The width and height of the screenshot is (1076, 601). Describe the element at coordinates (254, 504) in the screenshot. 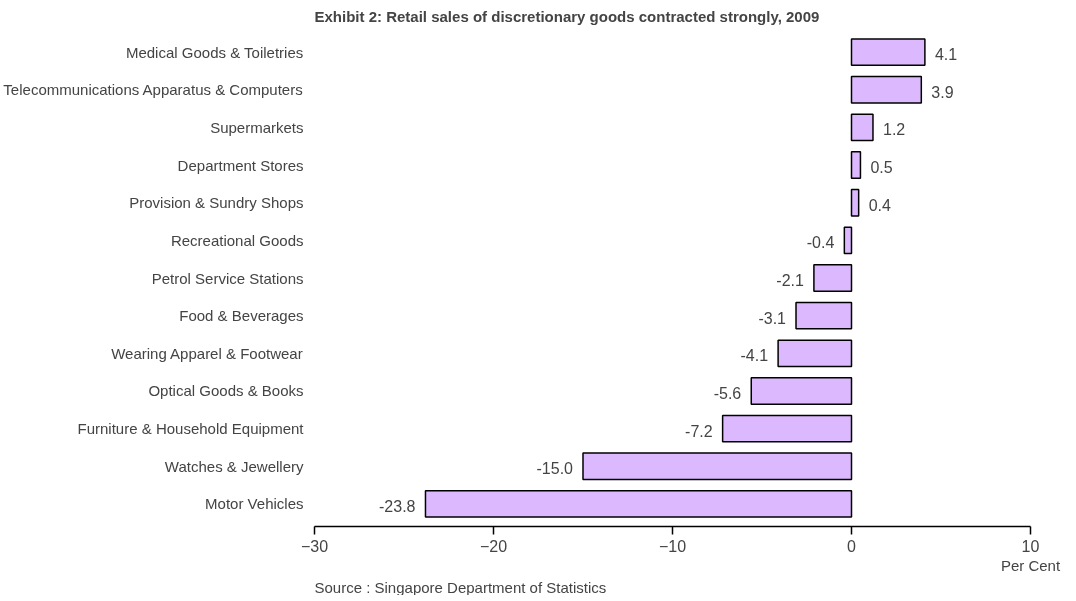

I see `y-tick-label: Motor Vehicles` at that location.